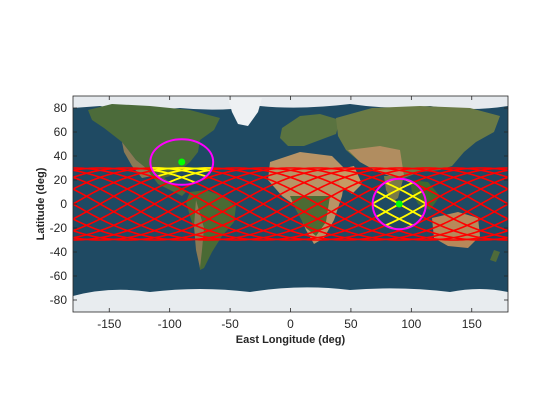  What do you see at coordinates (61, 132) in the screenshot?
I see `y-tick-label: 60` at bounding box center [61, 132].